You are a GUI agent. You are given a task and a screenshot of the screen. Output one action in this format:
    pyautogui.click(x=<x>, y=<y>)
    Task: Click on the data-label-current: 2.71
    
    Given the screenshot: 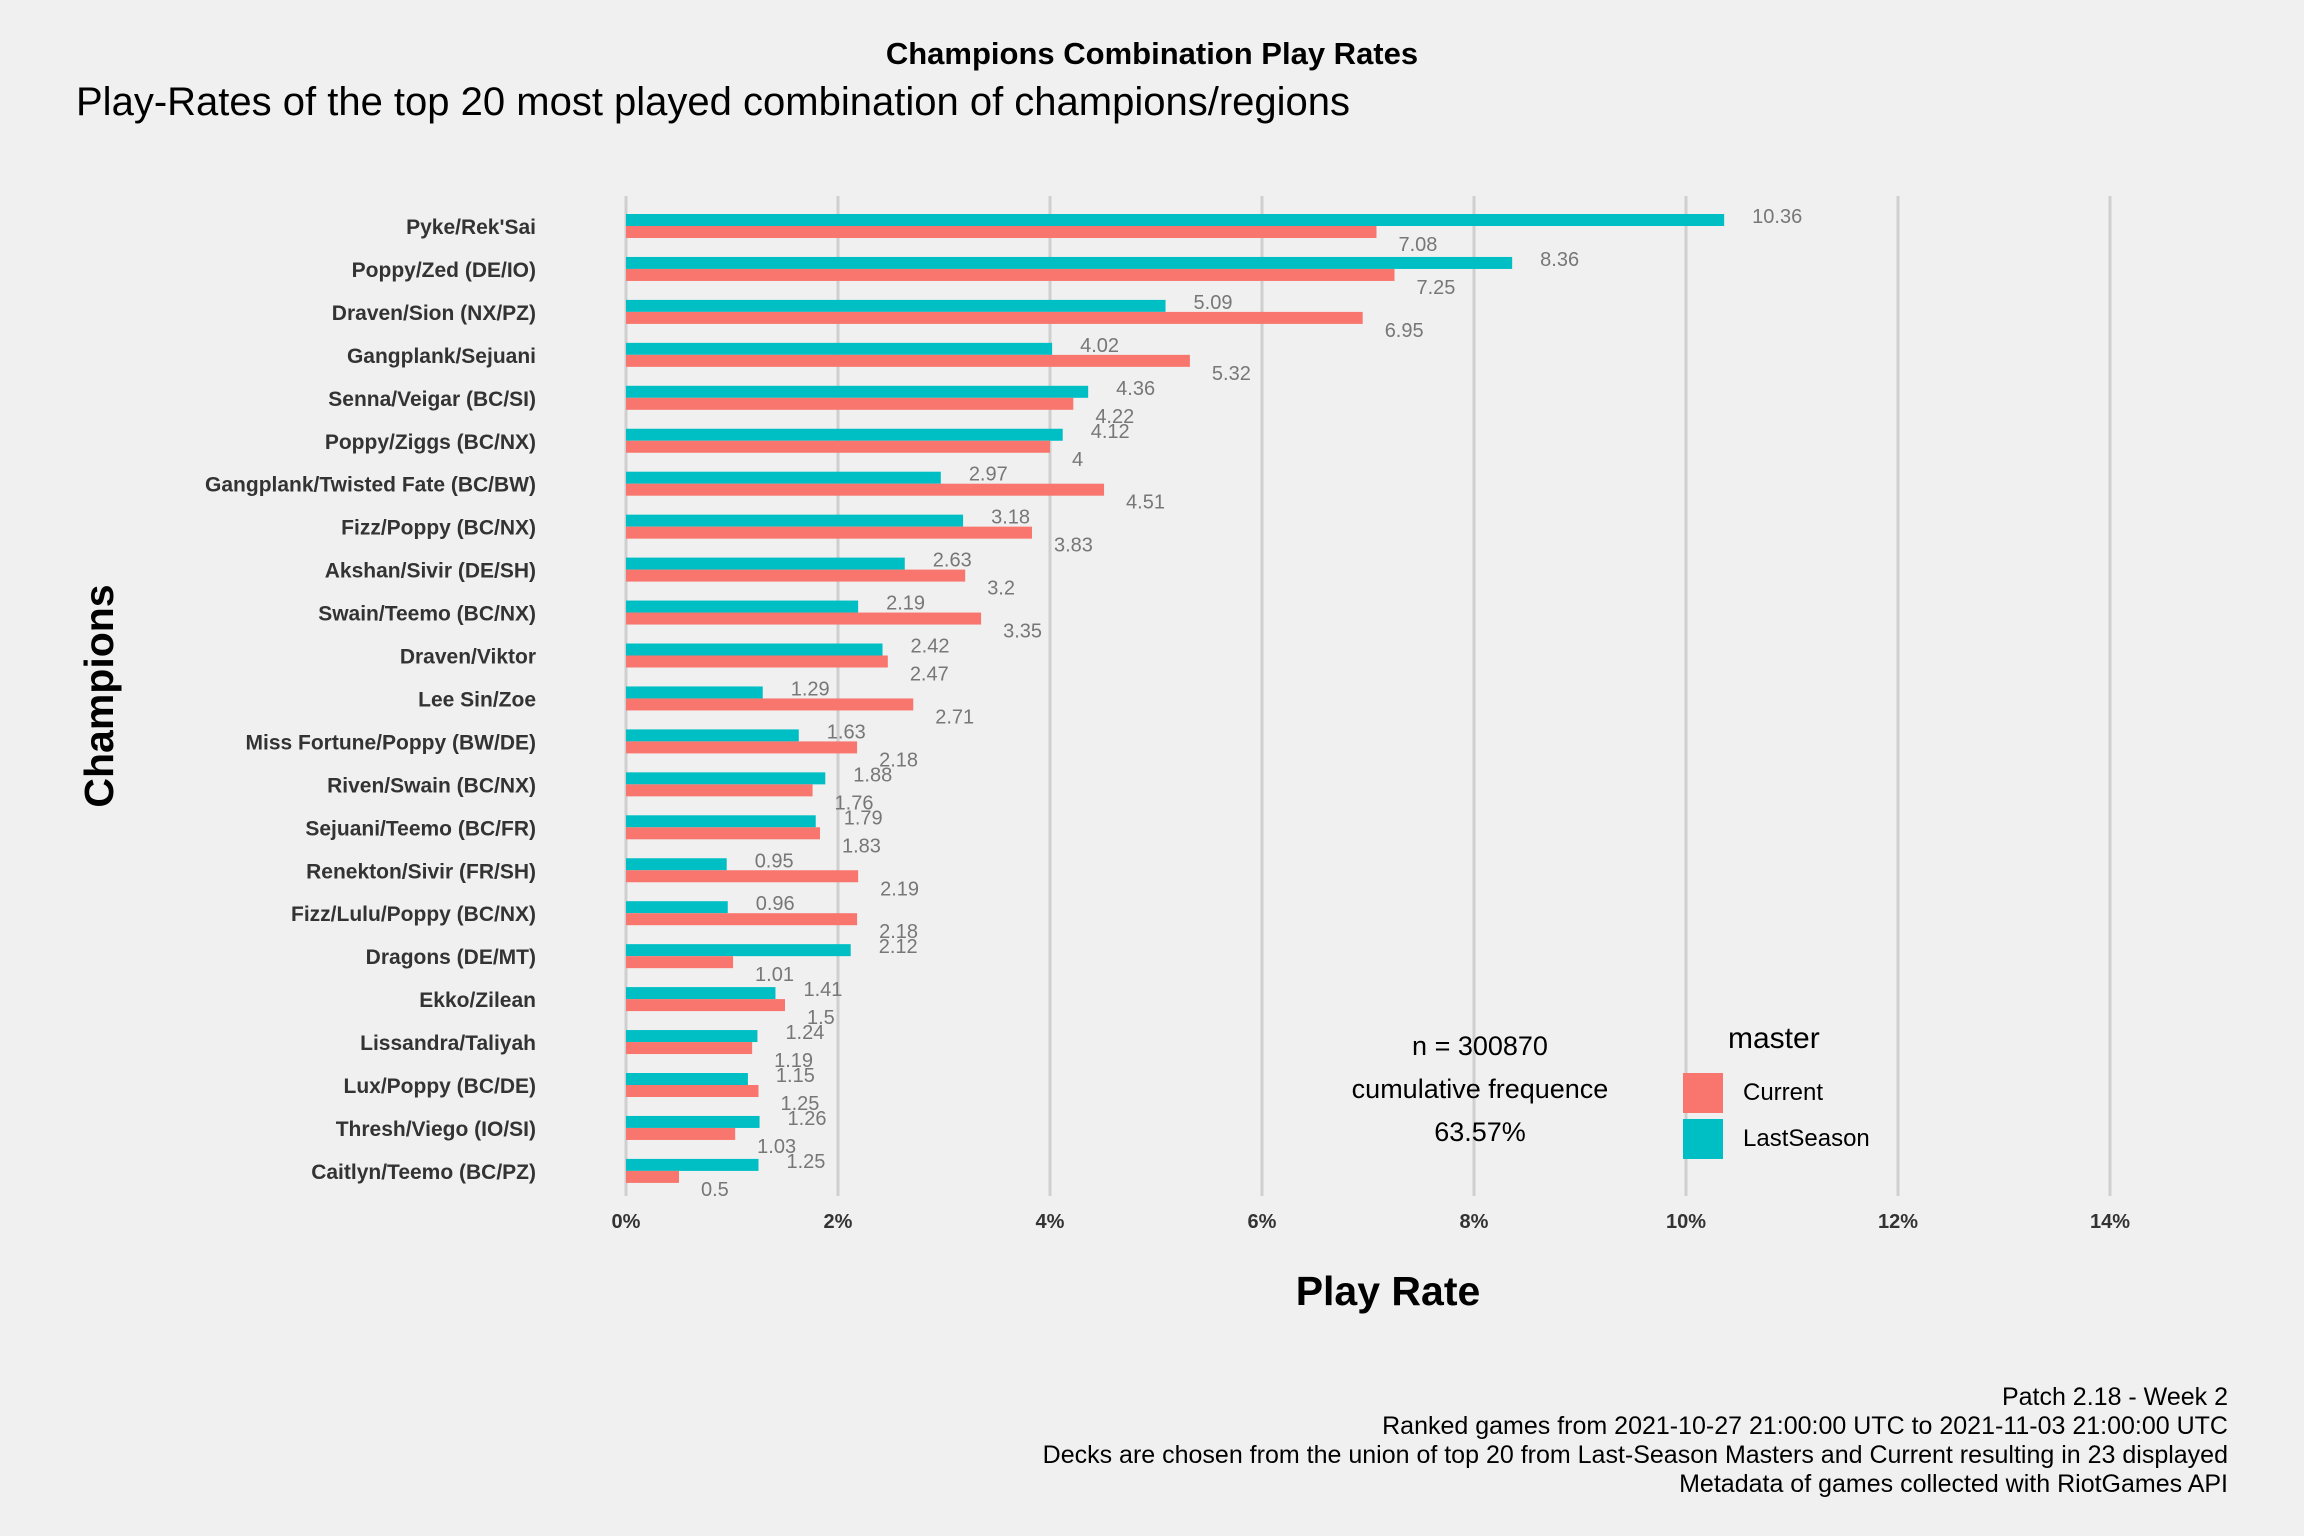 What is the action you would take?
    pyautogui.click(x=954, y=717)
    